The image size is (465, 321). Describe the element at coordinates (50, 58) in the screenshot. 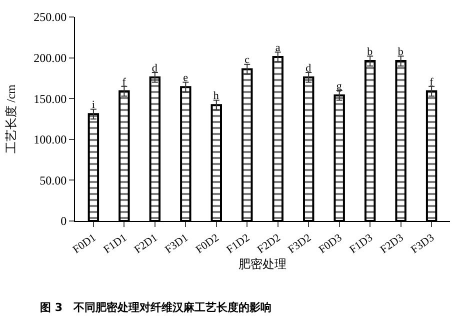

I see `y-tick-label: 200.00` at that location.